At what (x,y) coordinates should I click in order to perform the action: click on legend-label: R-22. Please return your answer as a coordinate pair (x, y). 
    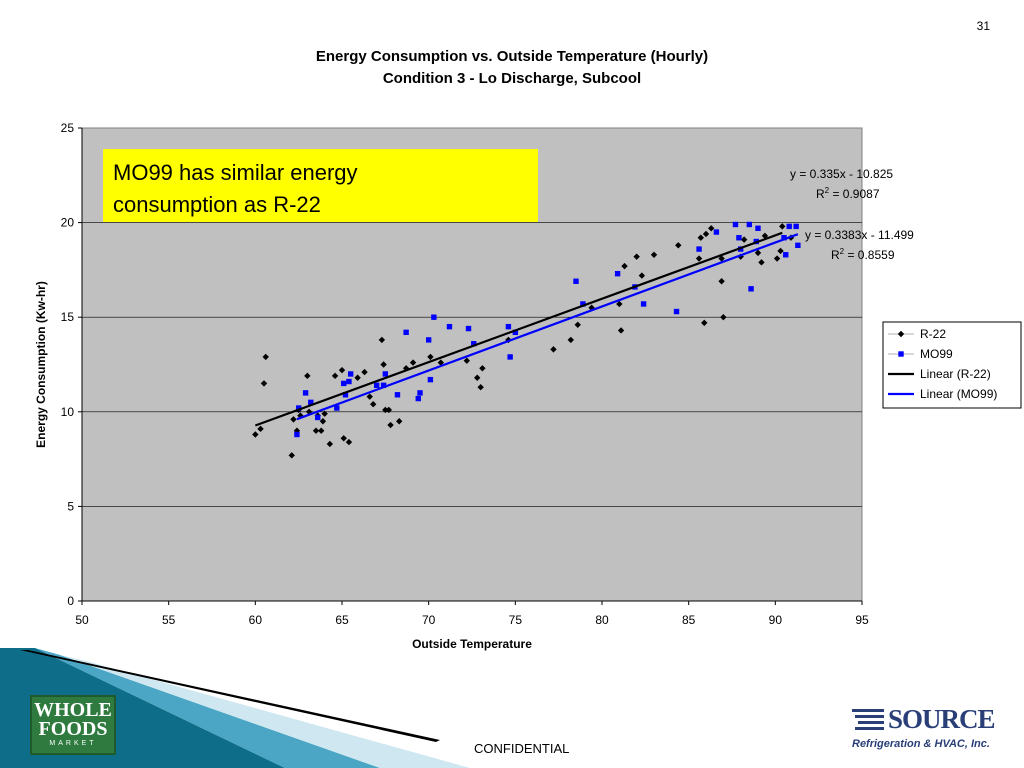
    Looking at the image, I should click on (933, 334).